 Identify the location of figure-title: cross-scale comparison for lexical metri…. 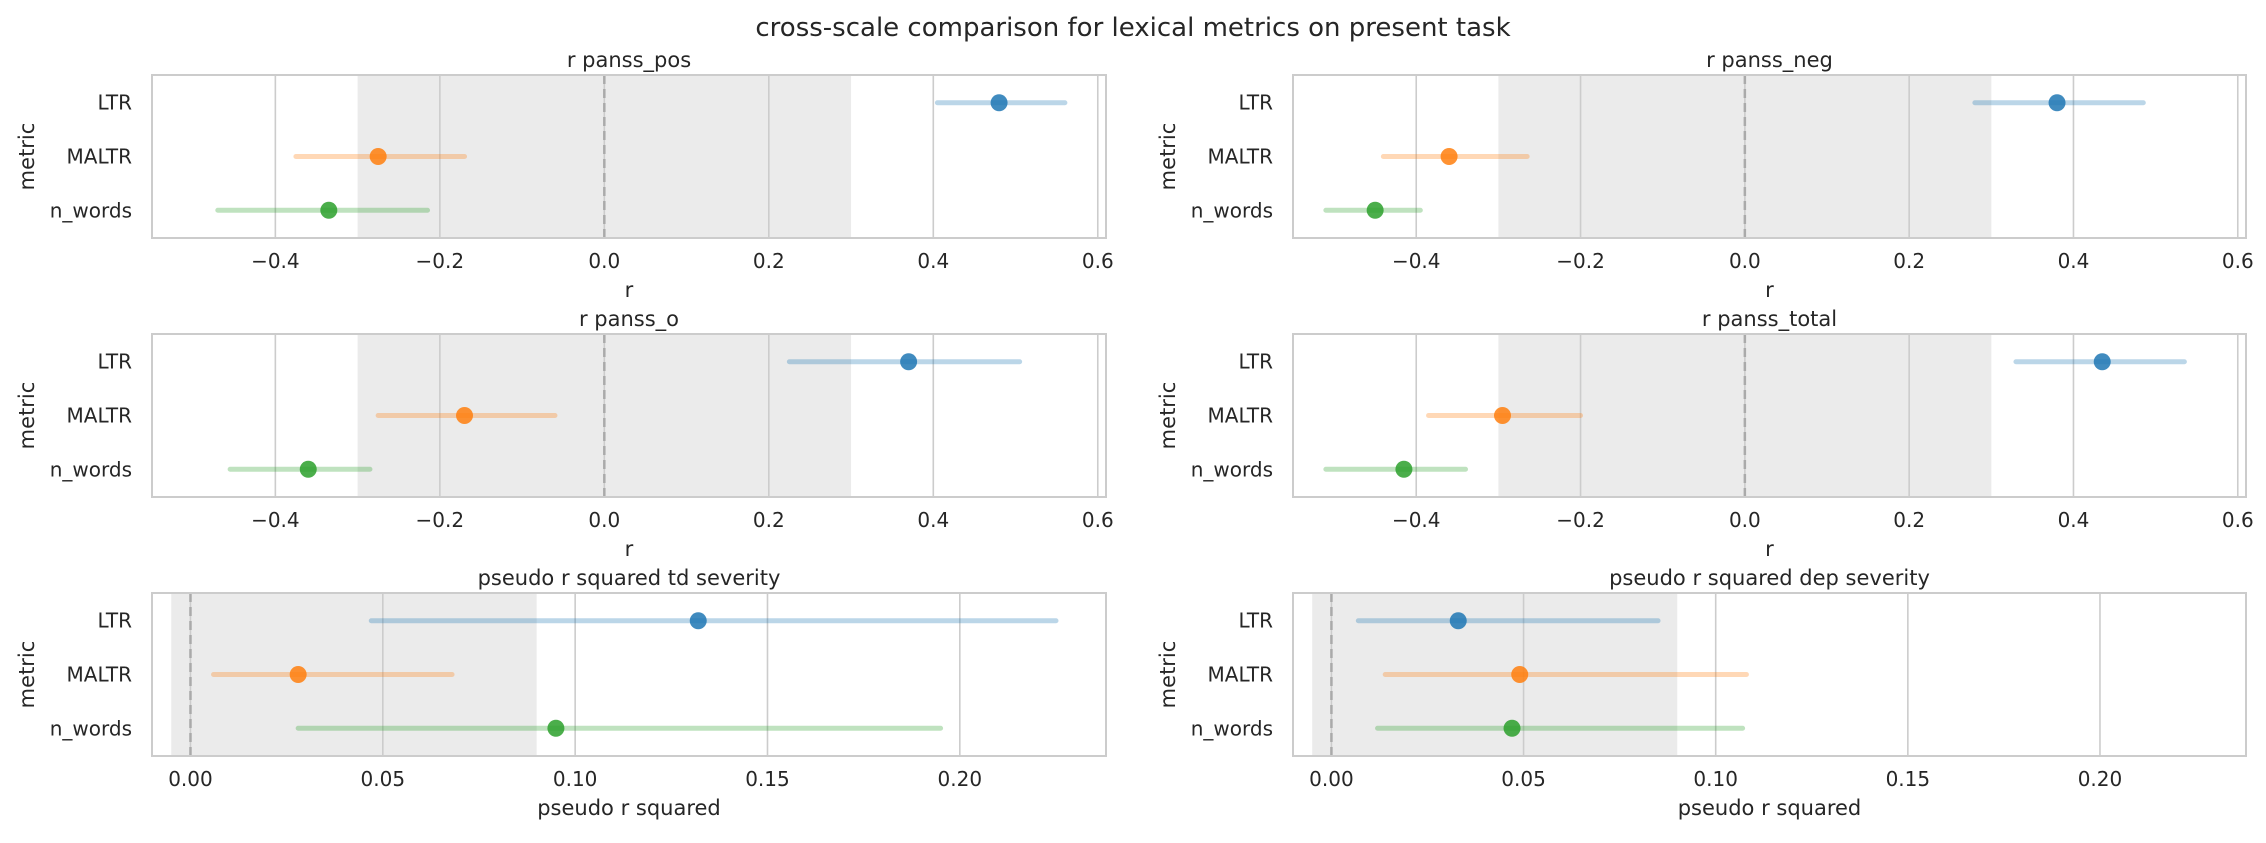
(1132, 28).